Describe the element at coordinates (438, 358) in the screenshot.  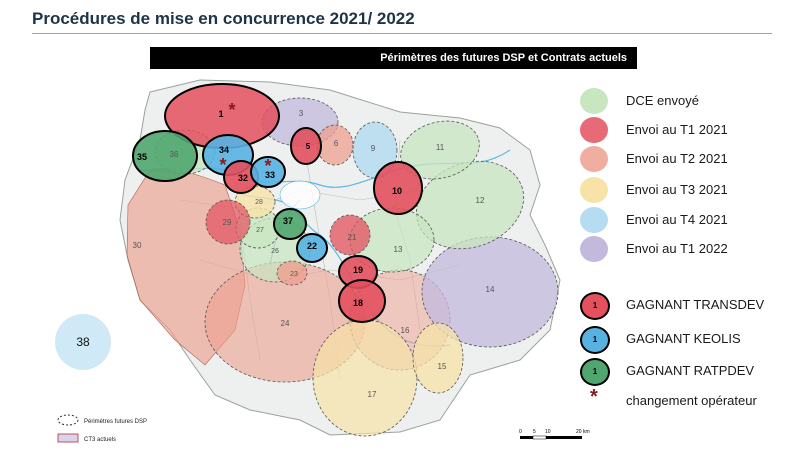
I see `zone-15-shape` at that location.